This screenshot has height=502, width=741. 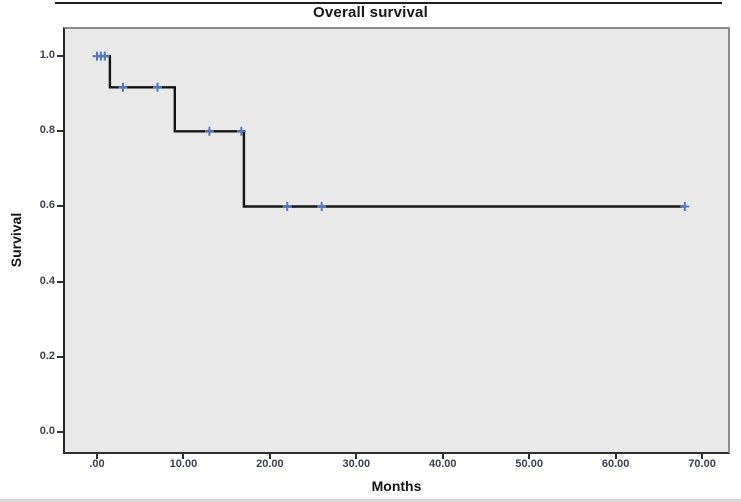 What do you see at coordinates (270, 464) in the screenshot?
I see `x-tick-label: 20.00` at bounding box center [270, 464].